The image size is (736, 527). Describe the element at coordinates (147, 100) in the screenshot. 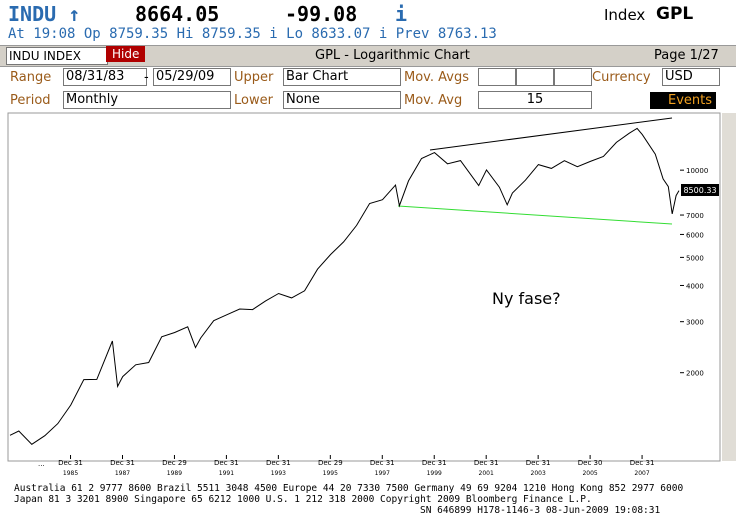

I see `period-field: Monthly` at that location.